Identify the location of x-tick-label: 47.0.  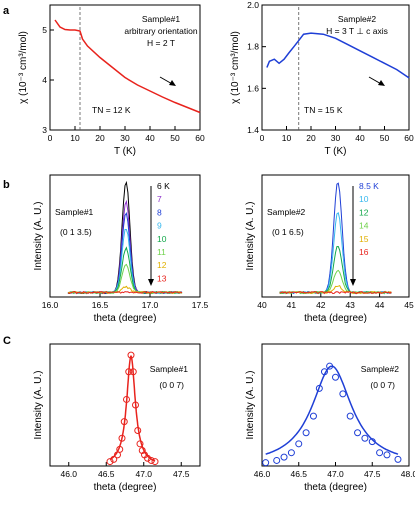
(335, 474).